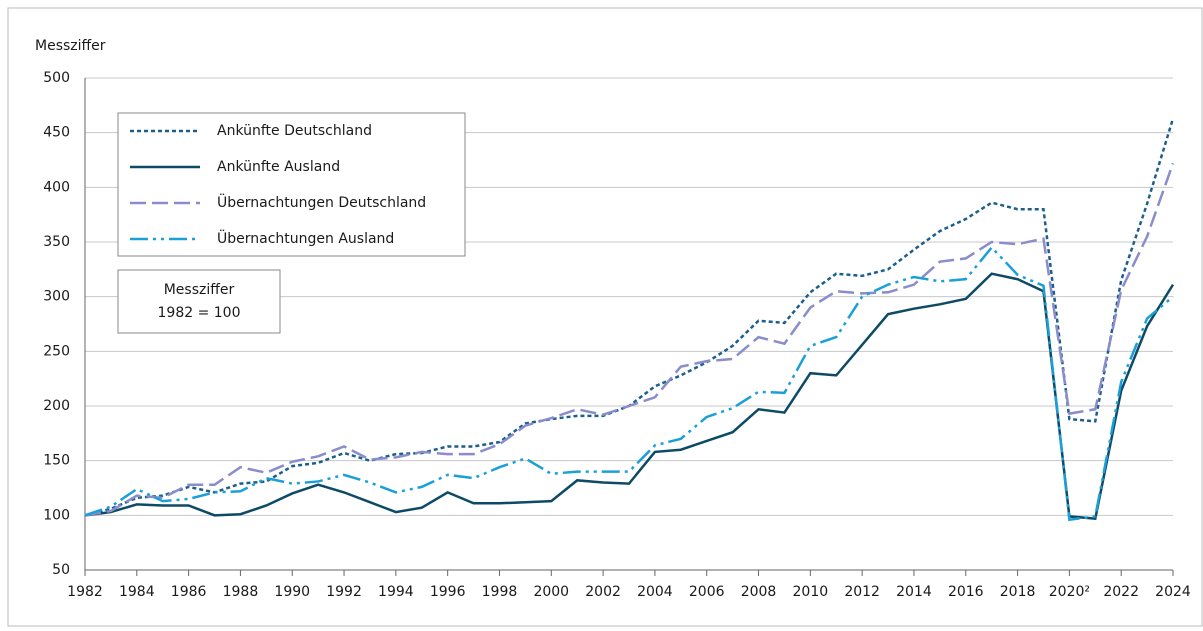 This screenshot has height=631, width=1203. Describe the element at coordinates (811, 592) in the screenshot. I see `x-tick-label: 2010` at that location.